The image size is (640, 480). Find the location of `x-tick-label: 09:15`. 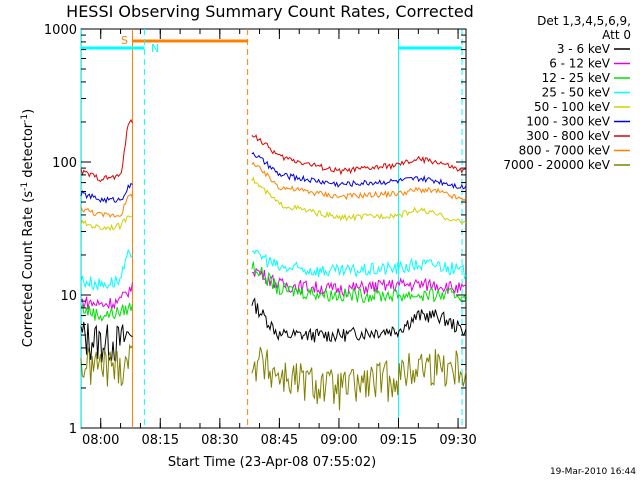

x-tick-label: 09:15 is located at coordinates (398, 440).